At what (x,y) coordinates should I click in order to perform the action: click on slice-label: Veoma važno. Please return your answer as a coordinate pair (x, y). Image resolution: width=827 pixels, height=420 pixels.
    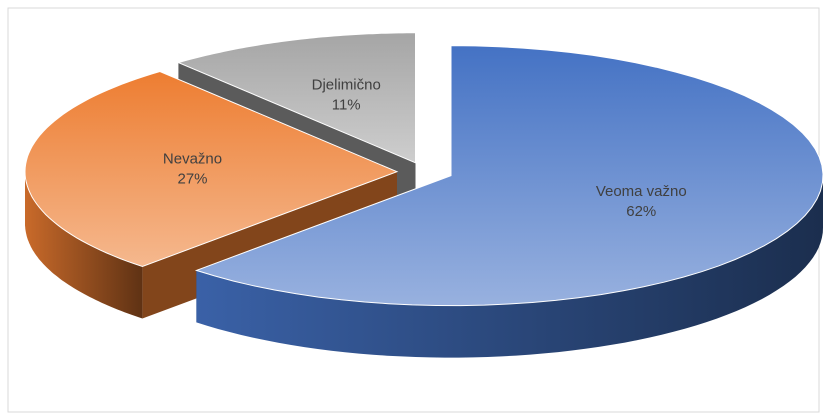
    Looking at the image, I should click on (641, 191).